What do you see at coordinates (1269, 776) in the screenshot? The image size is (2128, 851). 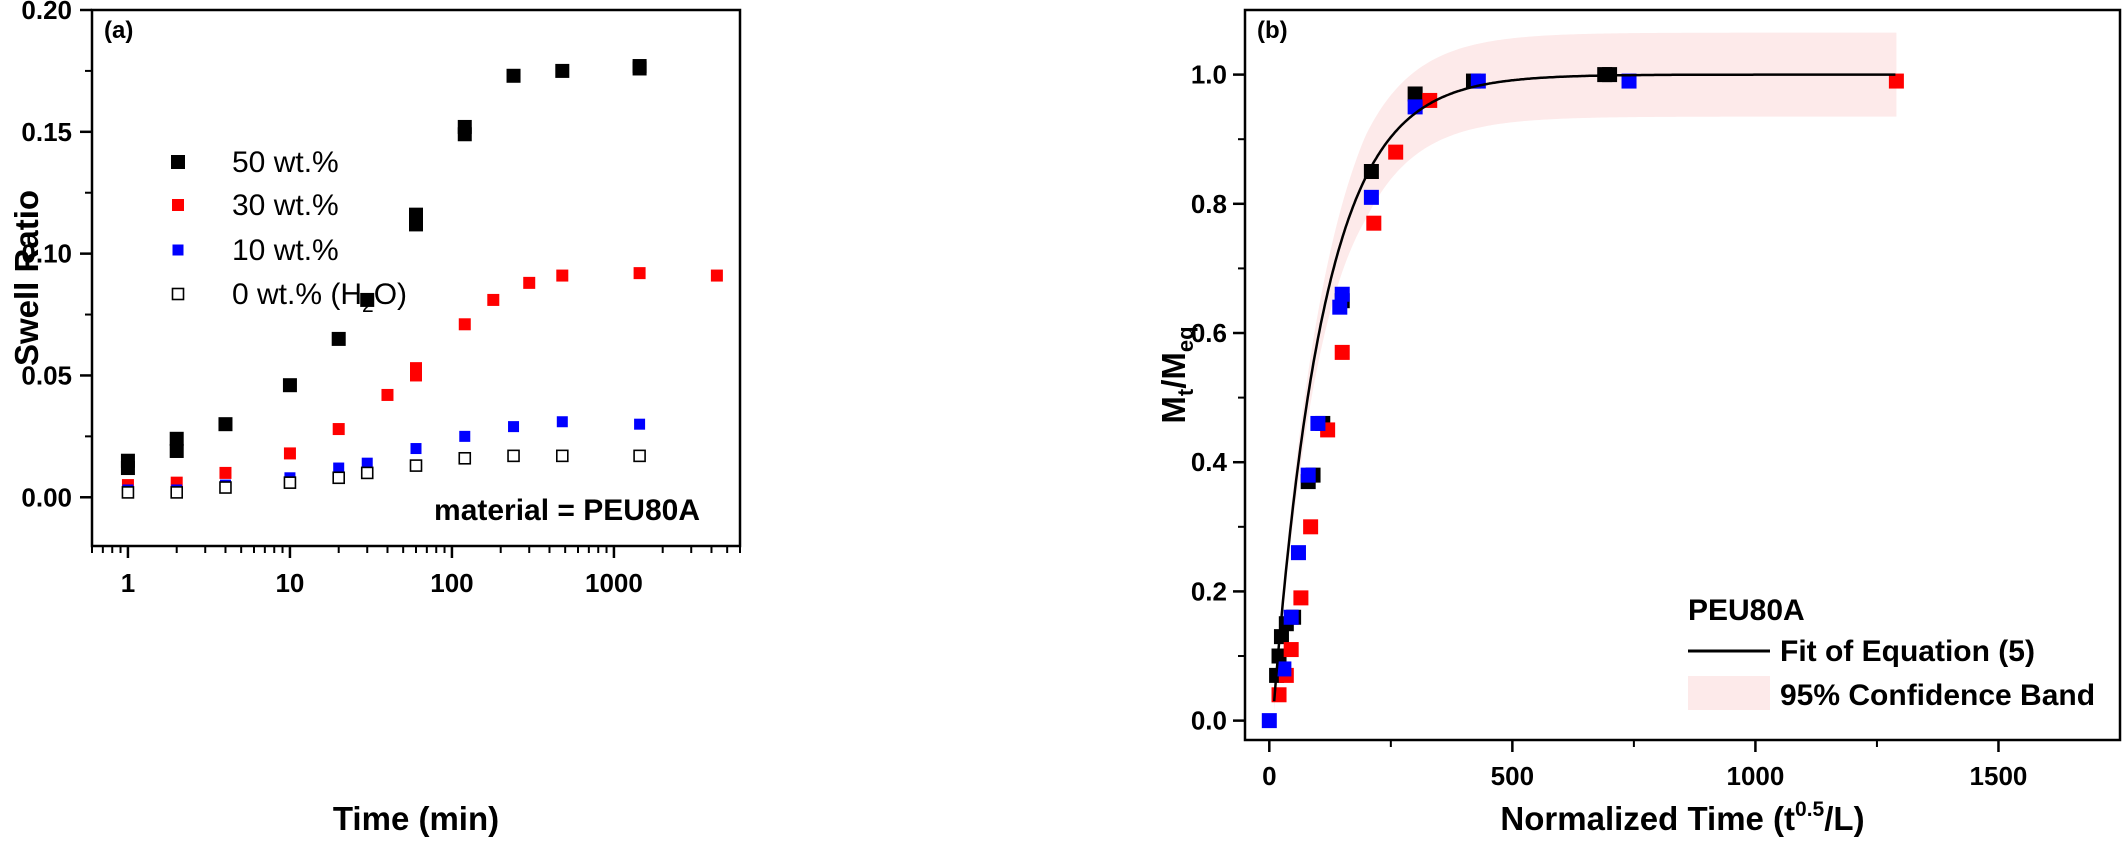 I see `x-tick-label: 0` at bounding box center [1269, 776].